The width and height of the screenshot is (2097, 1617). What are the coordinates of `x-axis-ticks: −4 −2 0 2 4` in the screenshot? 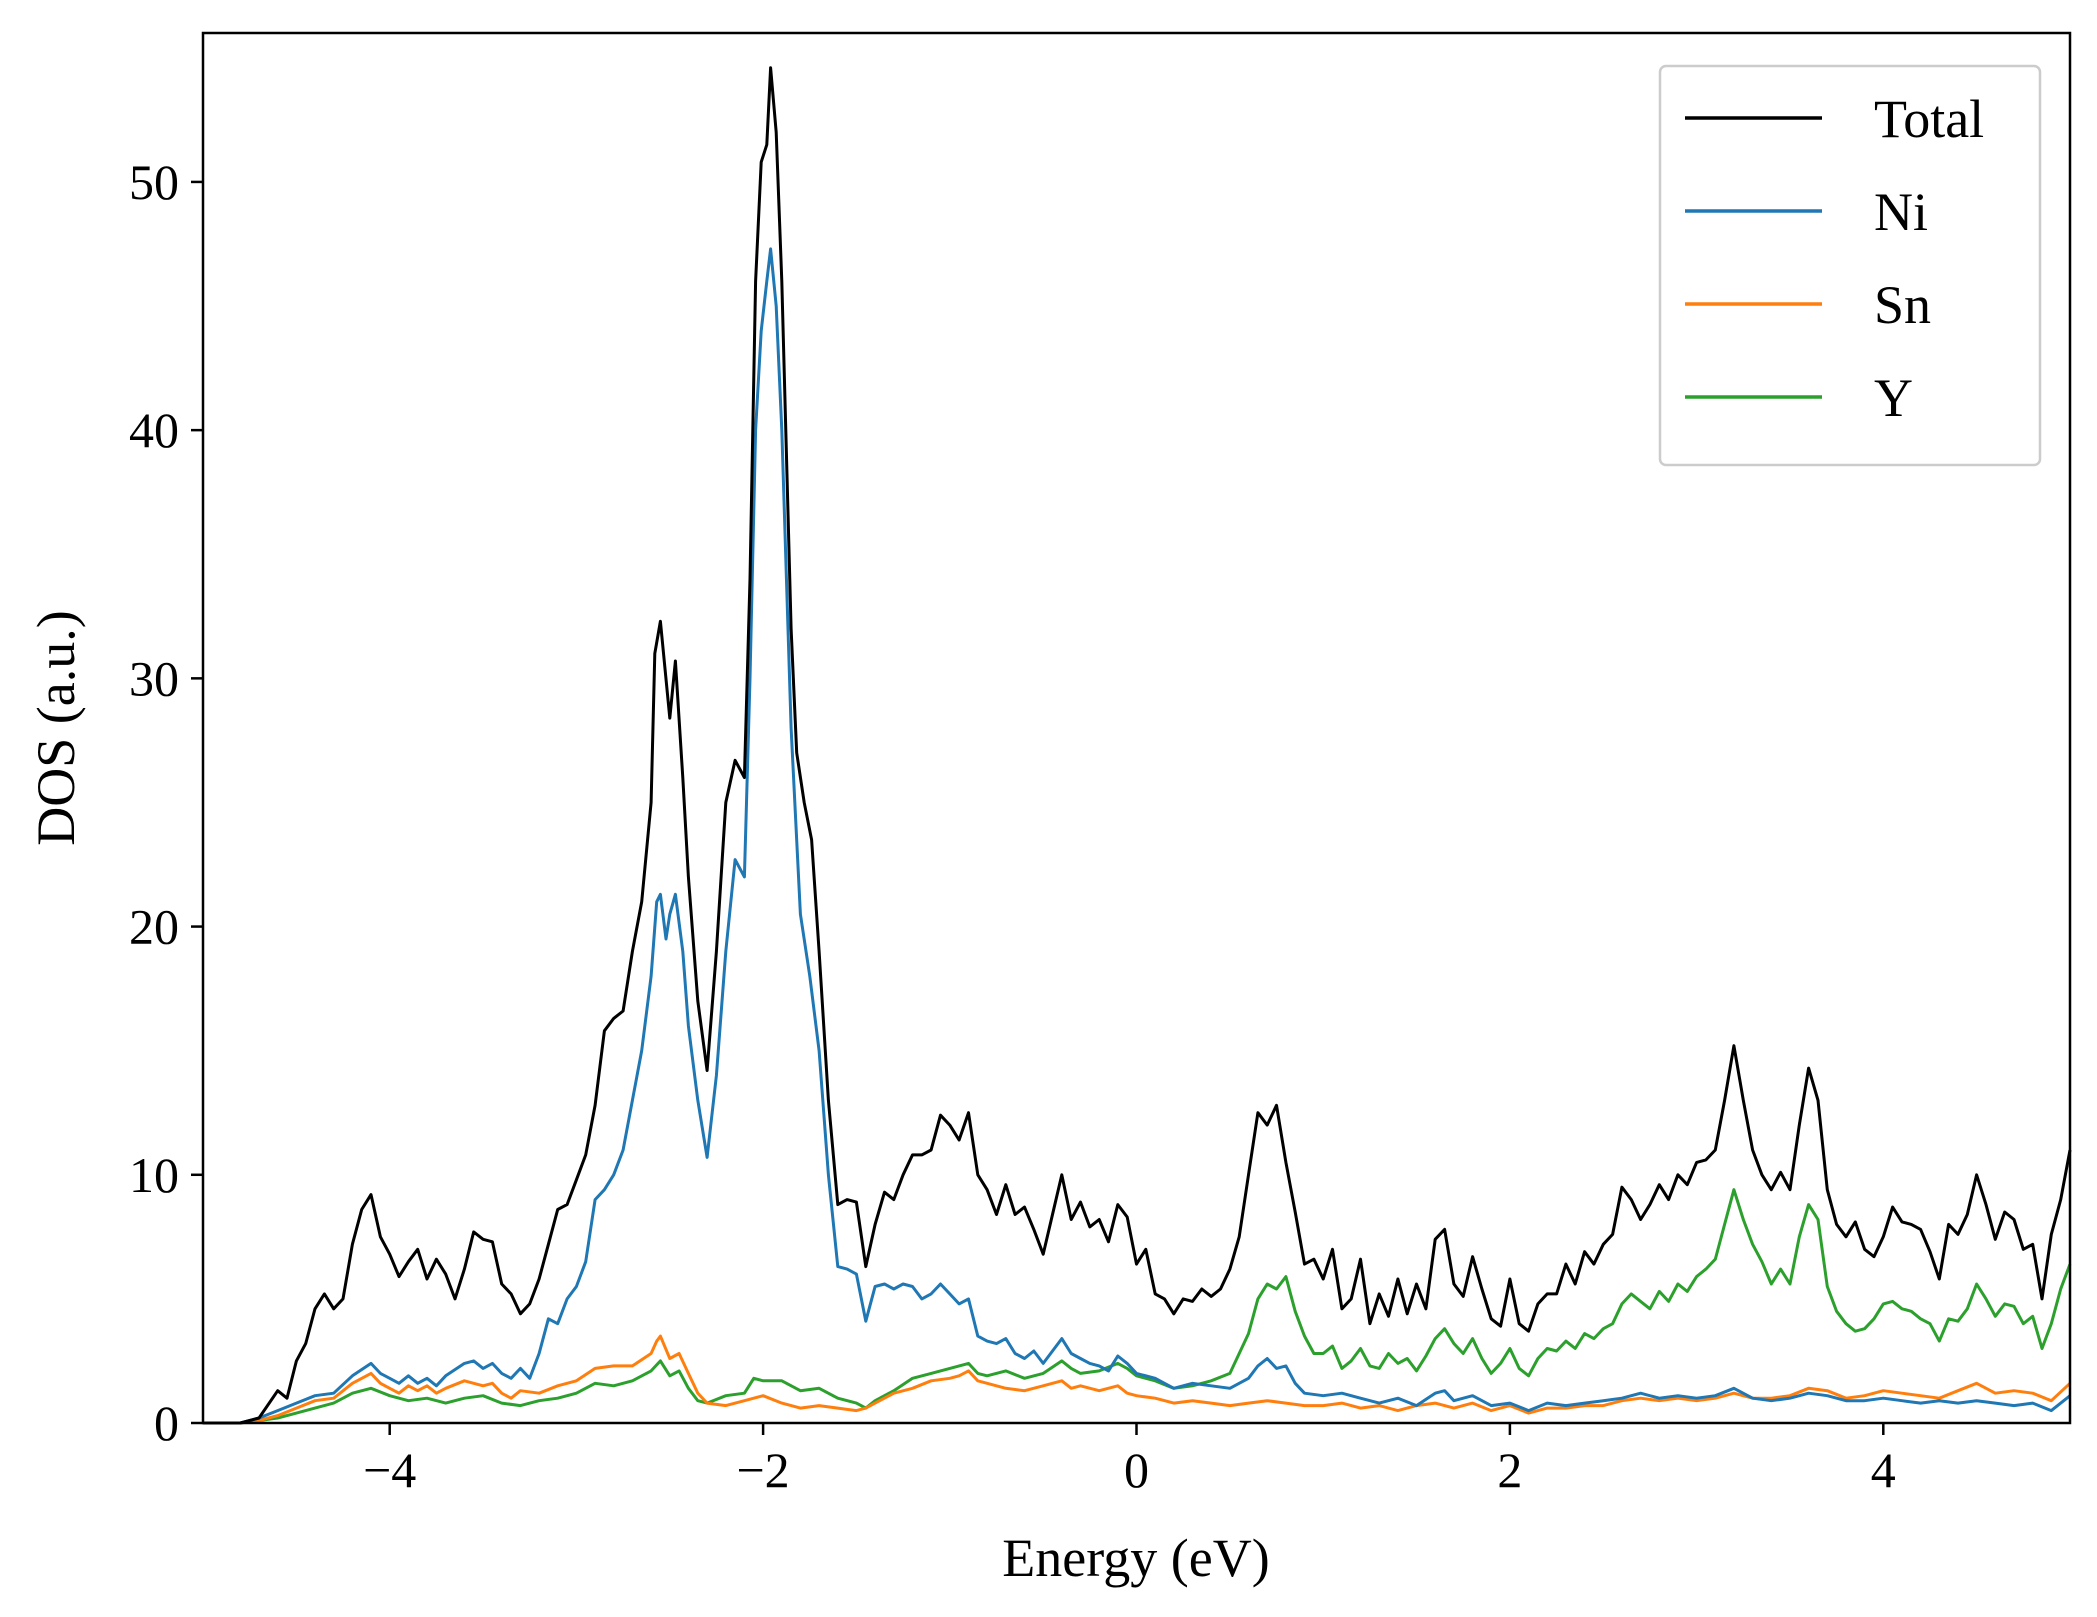 It's located at (1129, 1460).